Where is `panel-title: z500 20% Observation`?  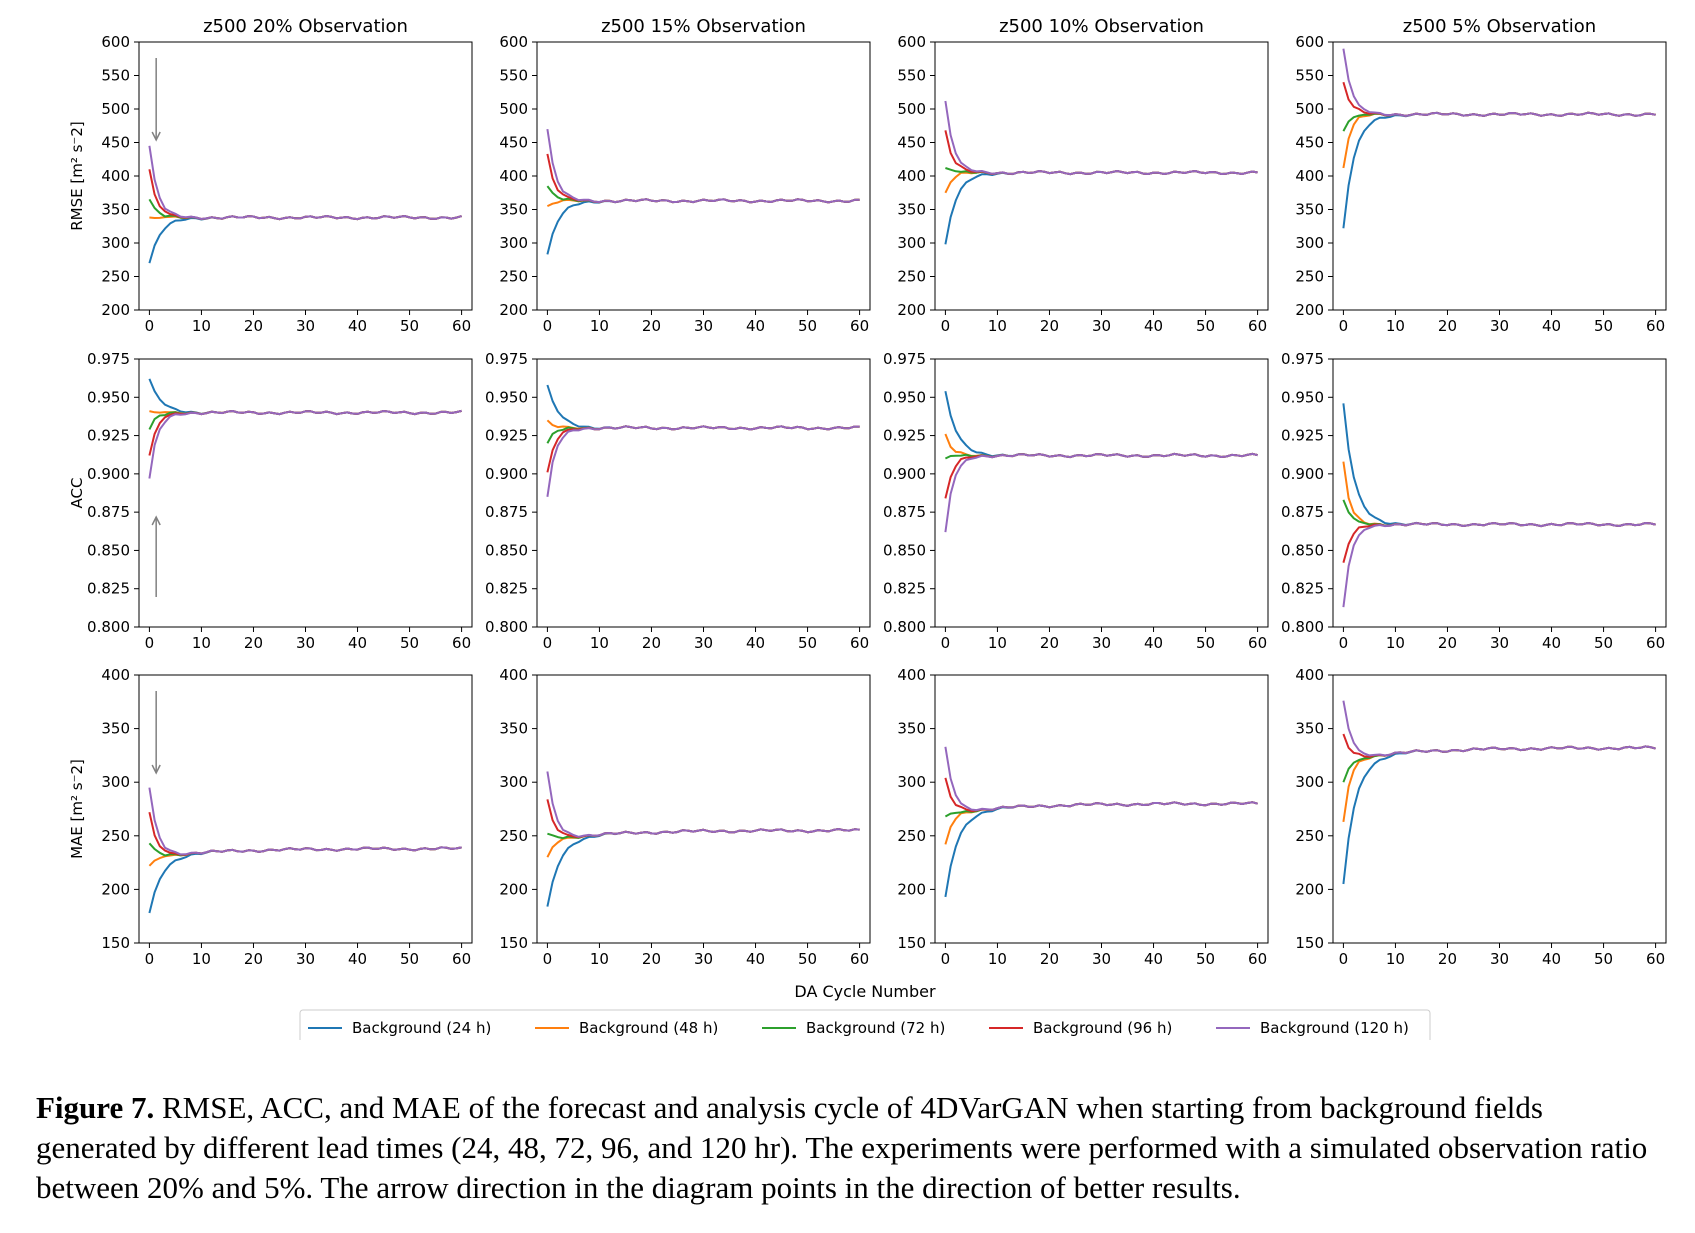 panel-title: z500 20% Observation is located at coordinates (305, 26).